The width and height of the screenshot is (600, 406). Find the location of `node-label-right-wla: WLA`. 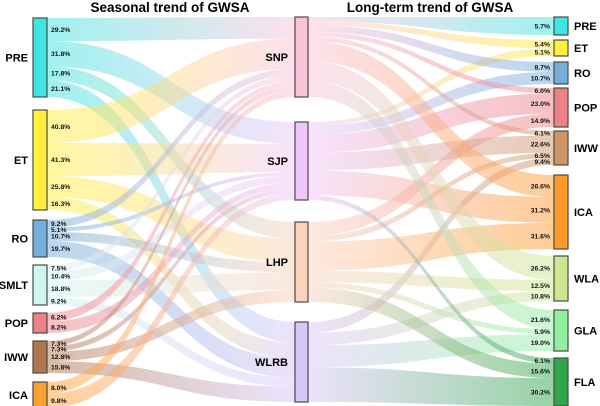

node-label-right-wla: WLA is located at coordinates (586, 280).